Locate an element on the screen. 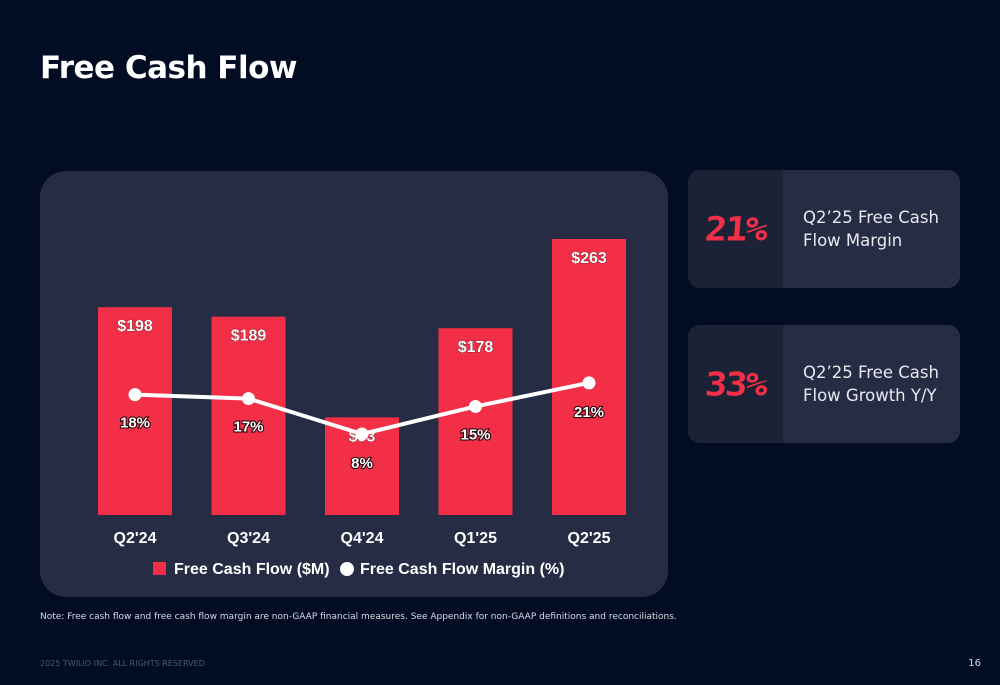 The height and width of the screenshot is (685, 1000). margin-point-Q3'24 is located at coordinates (248, 399).